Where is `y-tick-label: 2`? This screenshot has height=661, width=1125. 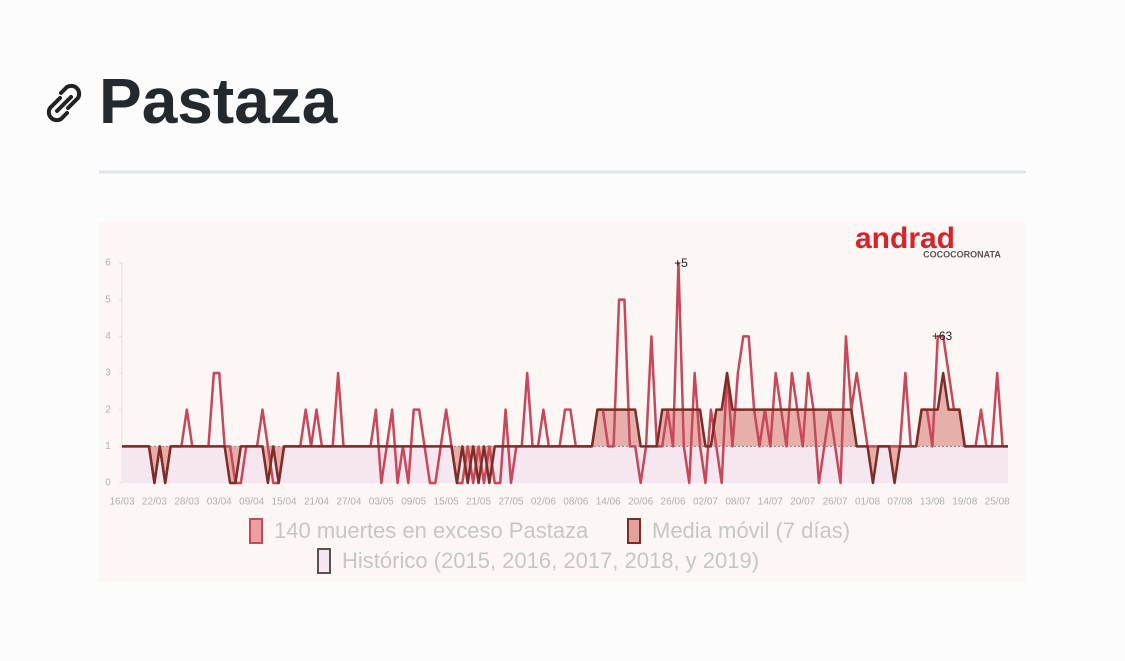 y-tick-label: 2 is located at coordinates (108, 409).